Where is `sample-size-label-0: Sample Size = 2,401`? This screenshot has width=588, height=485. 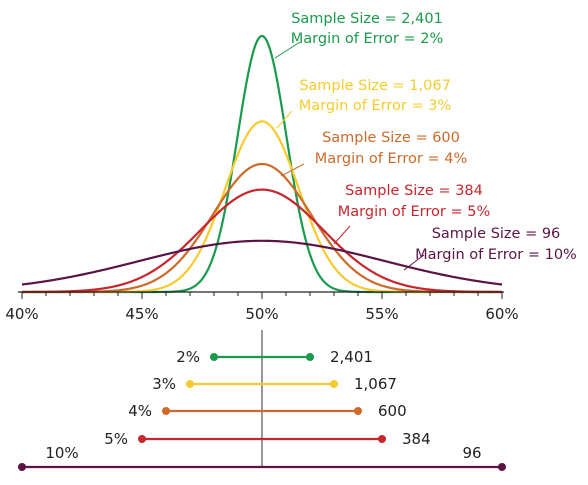 sample-size-label-0: Sample Size = 2,401 is located at coordinates (367, 19).